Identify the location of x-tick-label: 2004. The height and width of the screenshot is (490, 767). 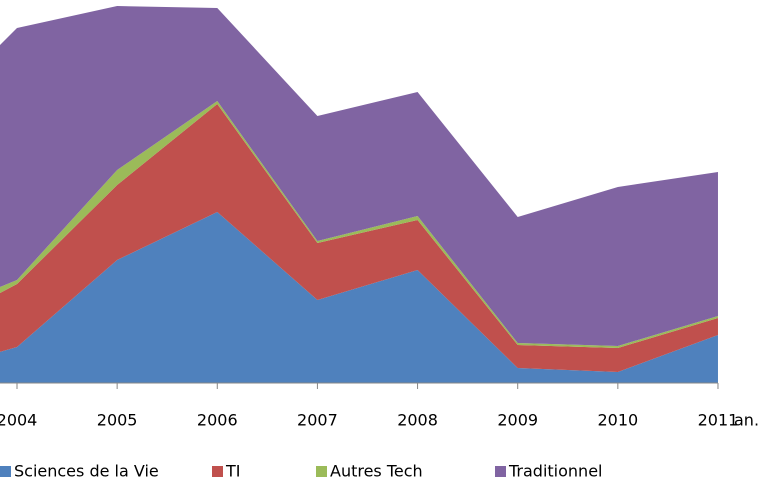
(18, 420).